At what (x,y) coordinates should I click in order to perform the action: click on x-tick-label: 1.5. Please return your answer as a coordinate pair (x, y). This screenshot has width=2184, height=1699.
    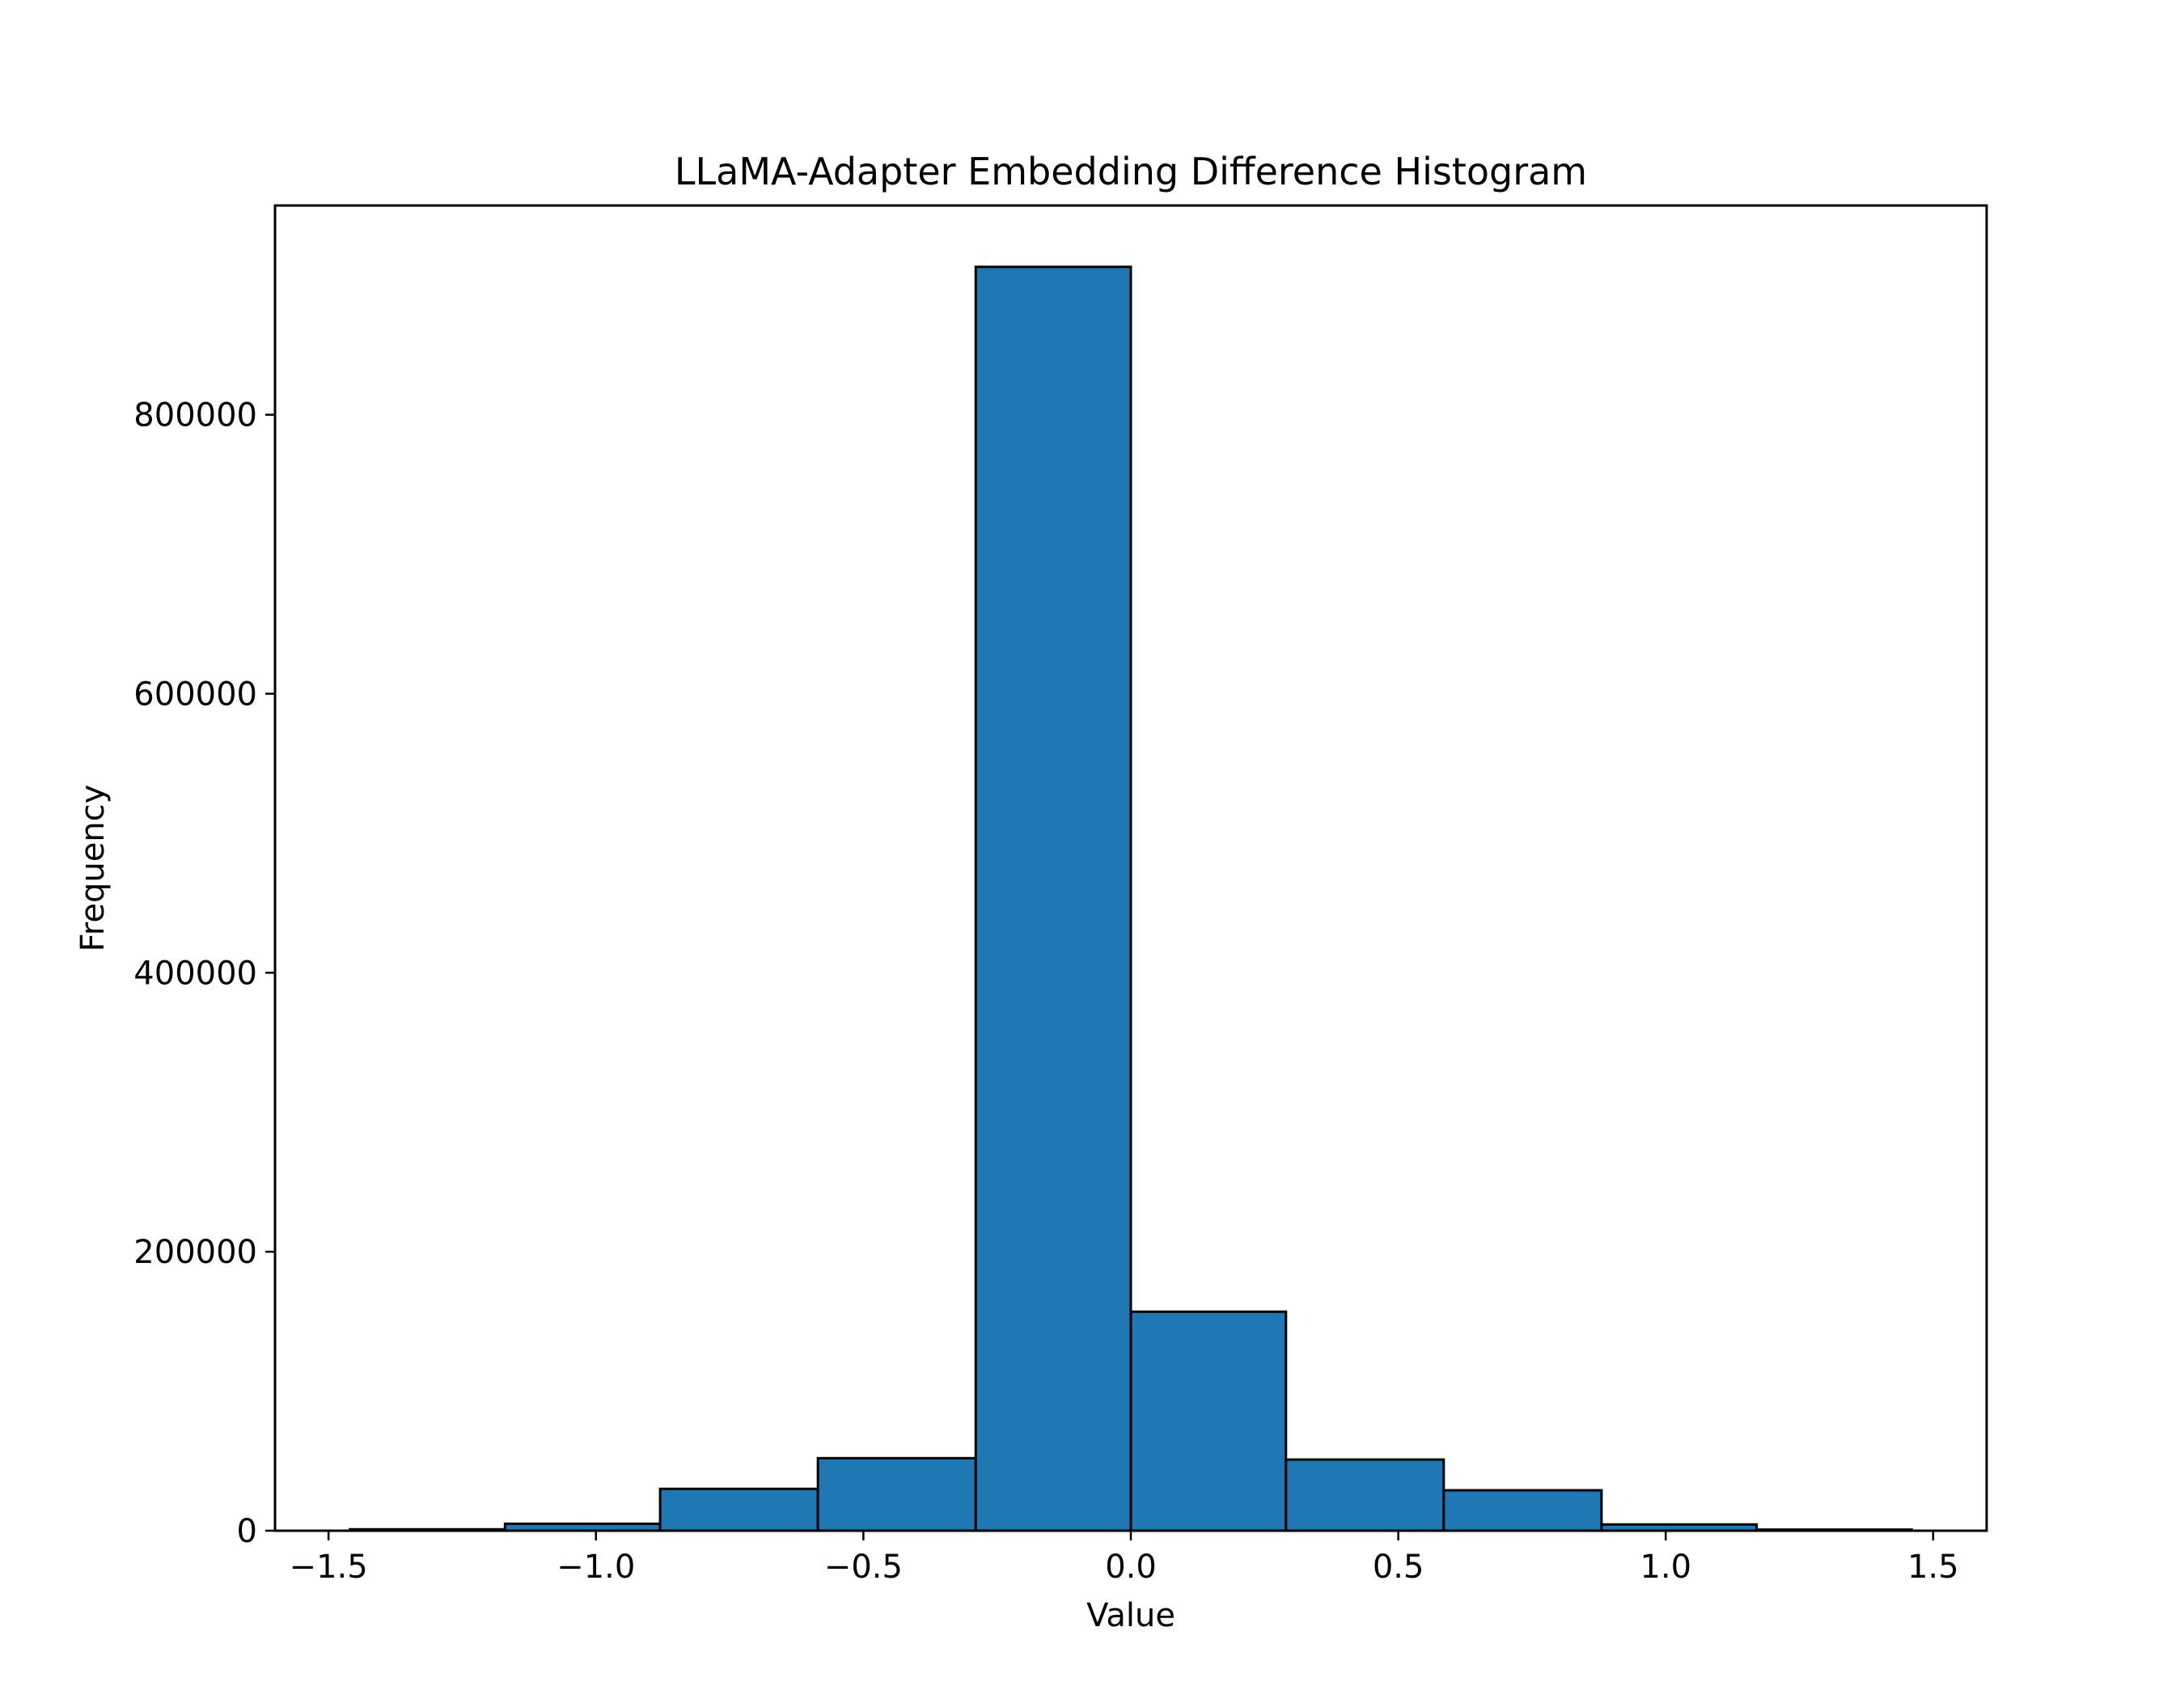
    Looking at the image, I should click on (1933, 1567).